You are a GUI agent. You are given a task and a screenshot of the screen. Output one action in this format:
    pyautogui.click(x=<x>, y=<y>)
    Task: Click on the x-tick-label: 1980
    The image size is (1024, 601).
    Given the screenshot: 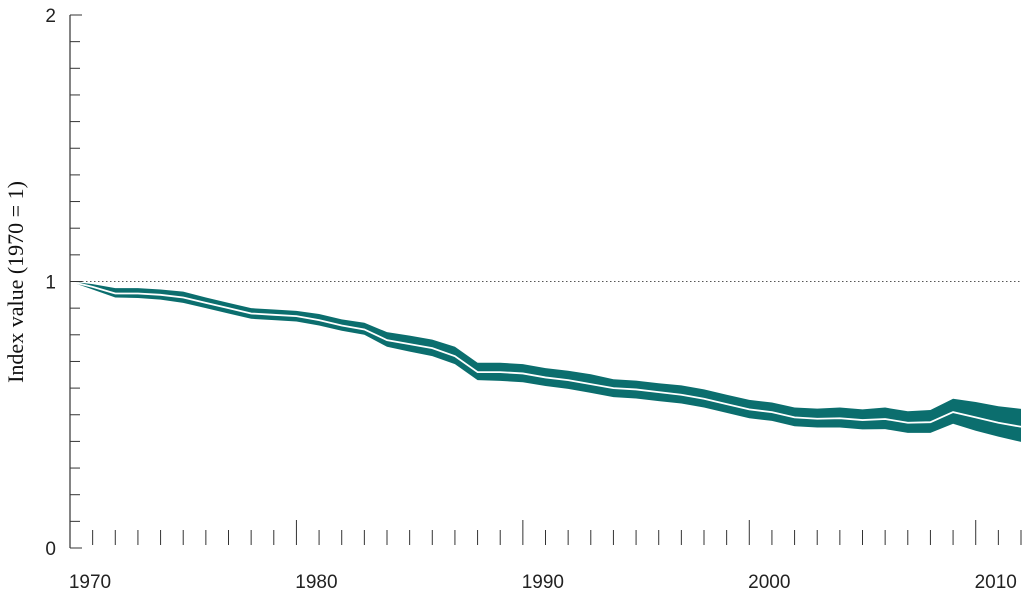 What is the action you would take?
    pyautogui.click(x=316, y=582)
    